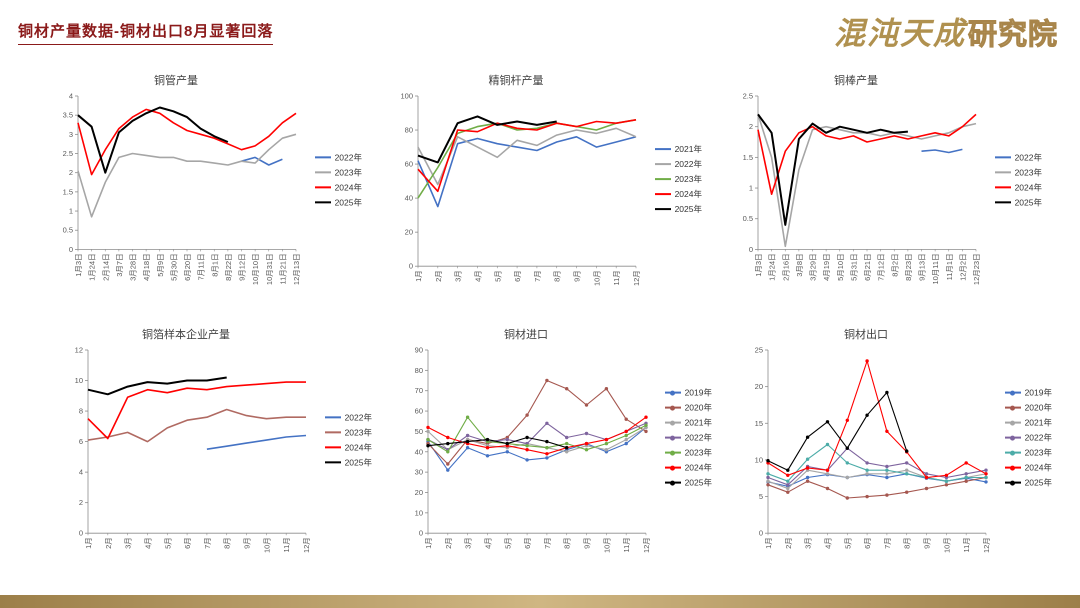 The image size is (1080, 608). Describe the element at coordinates (68, 153) in the screenshot. I see `y-tick-label: 2.5` at that location.